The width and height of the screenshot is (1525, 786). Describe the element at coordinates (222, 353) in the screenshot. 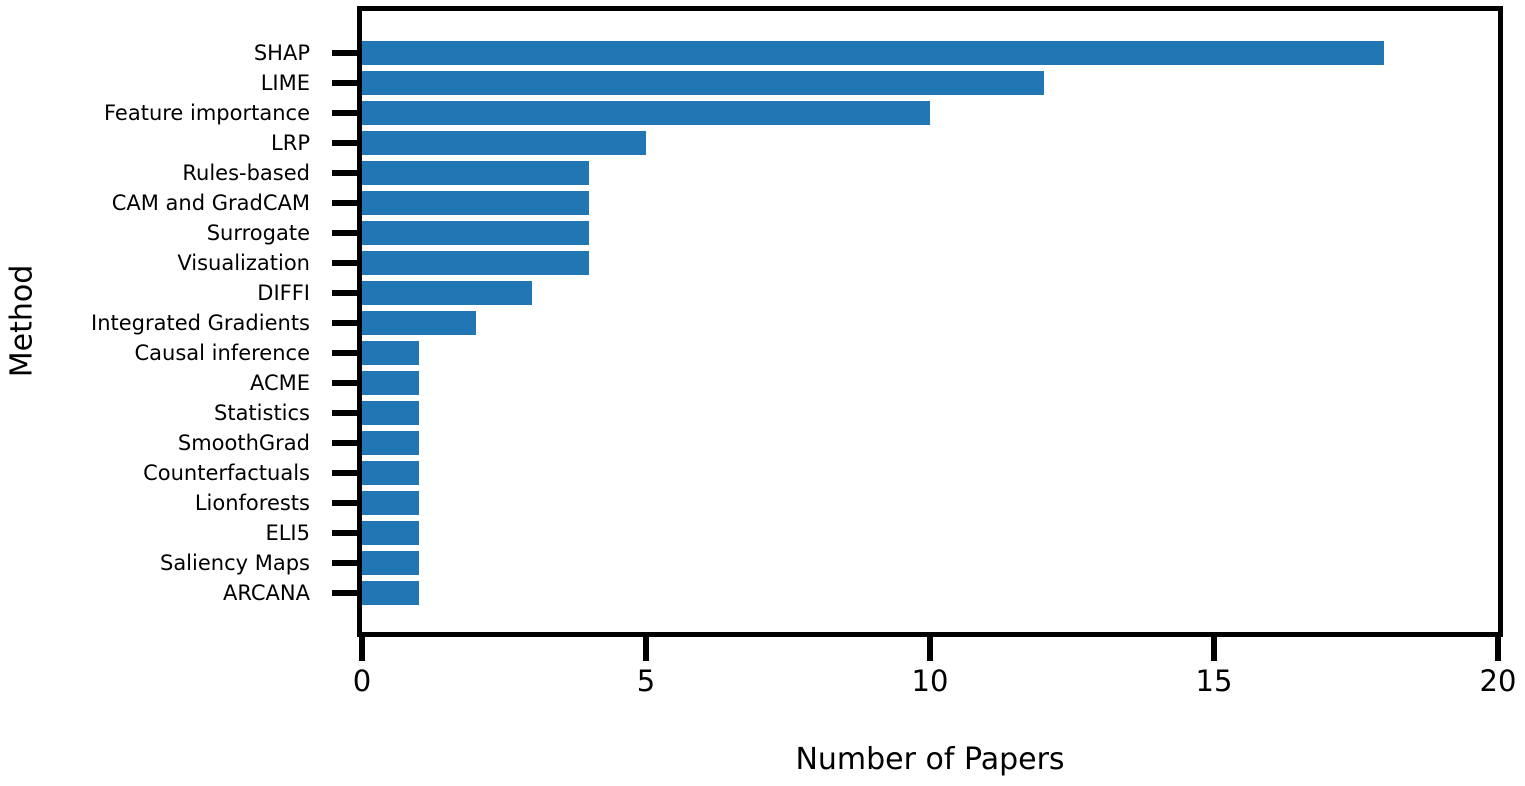

I see `y-tick-label-causal-inference: Causal inference` at that location.